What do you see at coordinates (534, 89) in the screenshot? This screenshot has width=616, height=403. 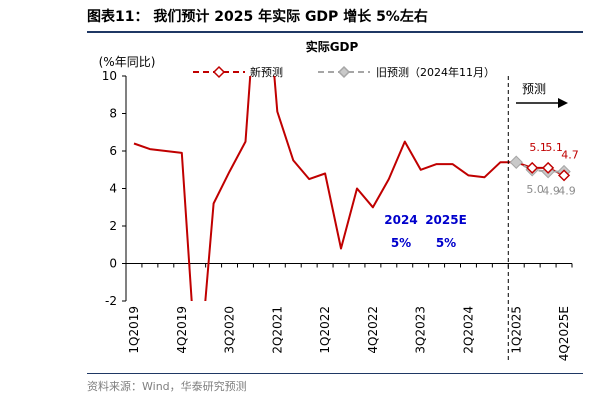 I see `forecast-label: 预测` at bounding box center [534, 89].